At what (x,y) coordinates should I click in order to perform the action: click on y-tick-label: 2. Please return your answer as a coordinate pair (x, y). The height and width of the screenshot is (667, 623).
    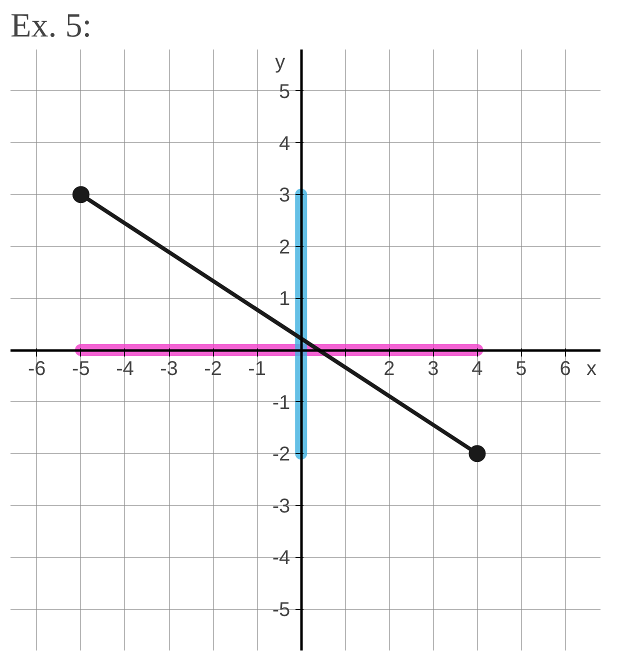
    Looking at the image, I should click on (284, 247).